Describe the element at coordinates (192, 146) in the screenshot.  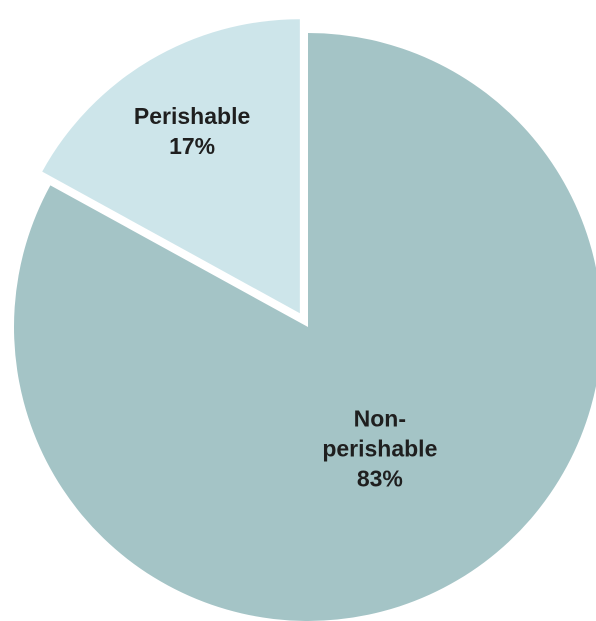
I see `slice-value-label: 17%` at that location.